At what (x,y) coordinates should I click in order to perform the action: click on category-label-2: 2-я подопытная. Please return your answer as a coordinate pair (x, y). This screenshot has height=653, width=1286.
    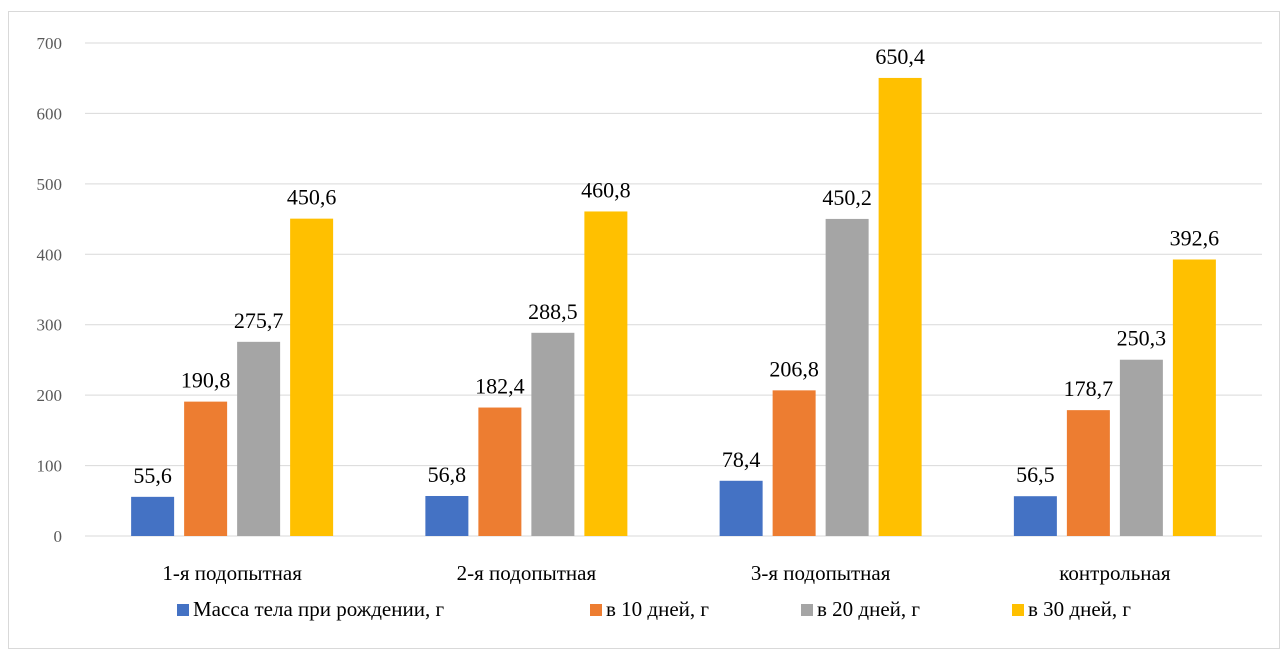
    Looking at the image, I should click on (527, 573).